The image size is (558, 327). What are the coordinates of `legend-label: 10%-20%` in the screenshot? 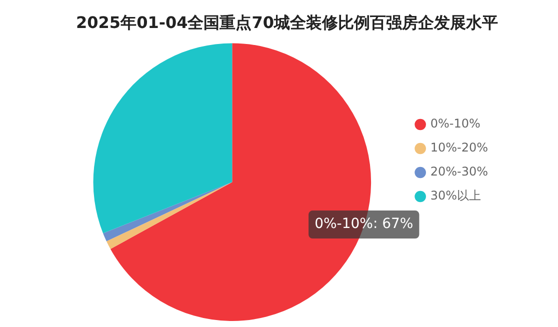 It's located at (459, 147).